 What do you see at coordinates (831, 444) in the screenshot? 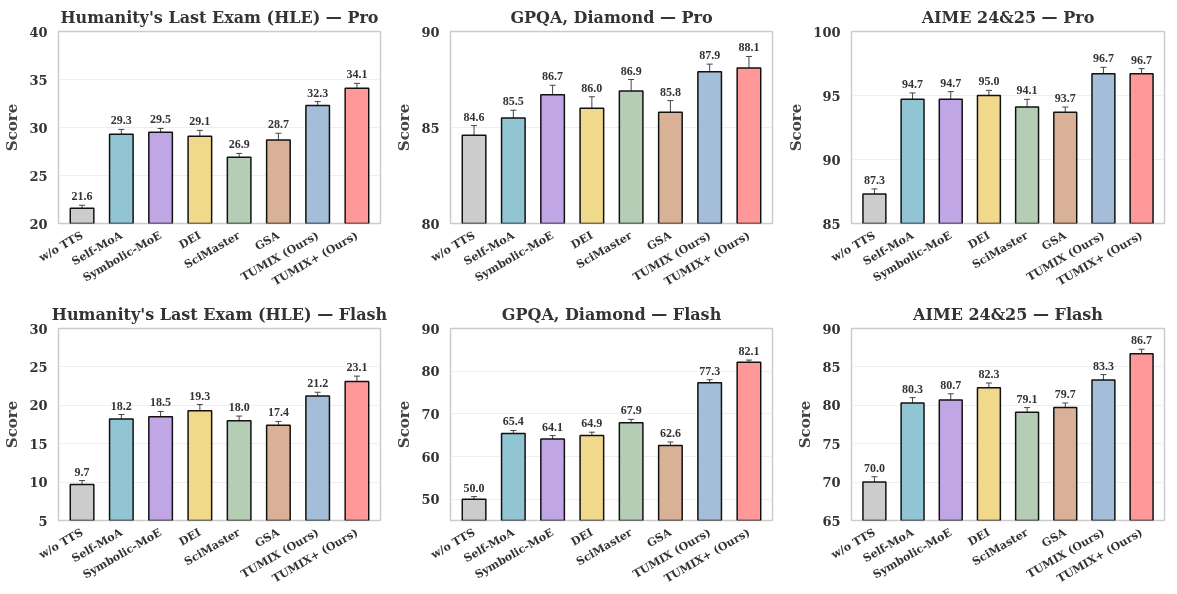
I see `y-tick-label: 75` at bounding box center [831, 444].